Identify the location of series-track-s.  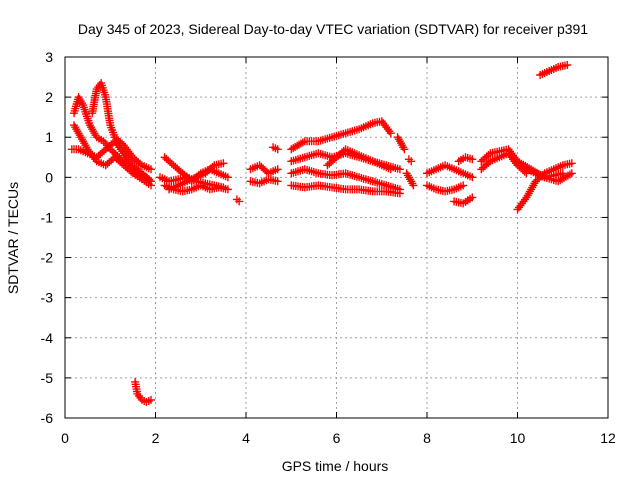
(401, 143).